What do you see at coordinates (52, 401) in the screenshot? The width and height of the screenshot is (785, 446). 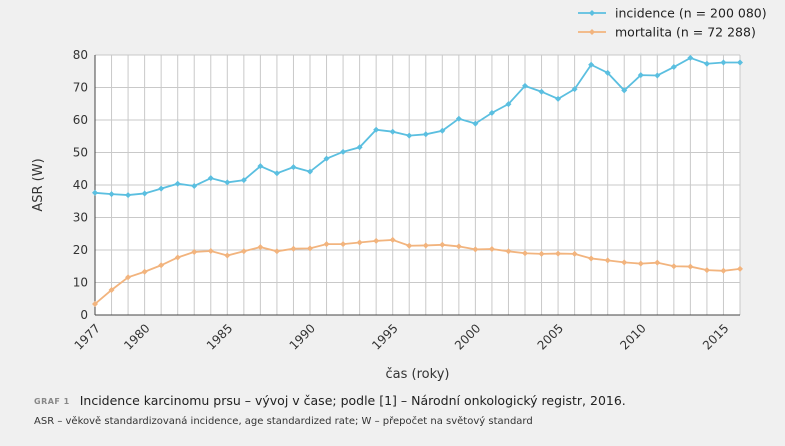 I see `figure-label: GRAF 1` at bounding box center [52, 401].